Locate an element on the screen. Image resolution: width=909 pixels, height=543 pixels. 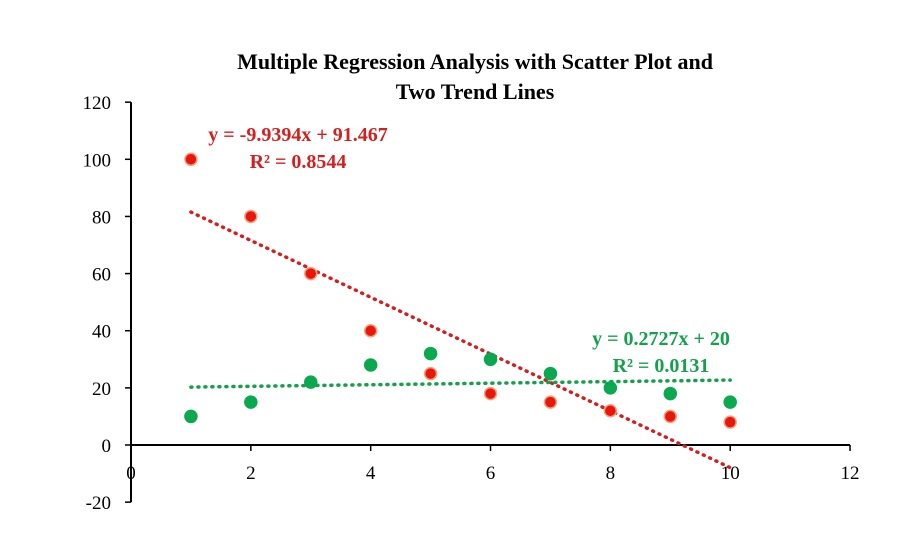
y-tick-label: 20 is located at coordinates (101, 389).